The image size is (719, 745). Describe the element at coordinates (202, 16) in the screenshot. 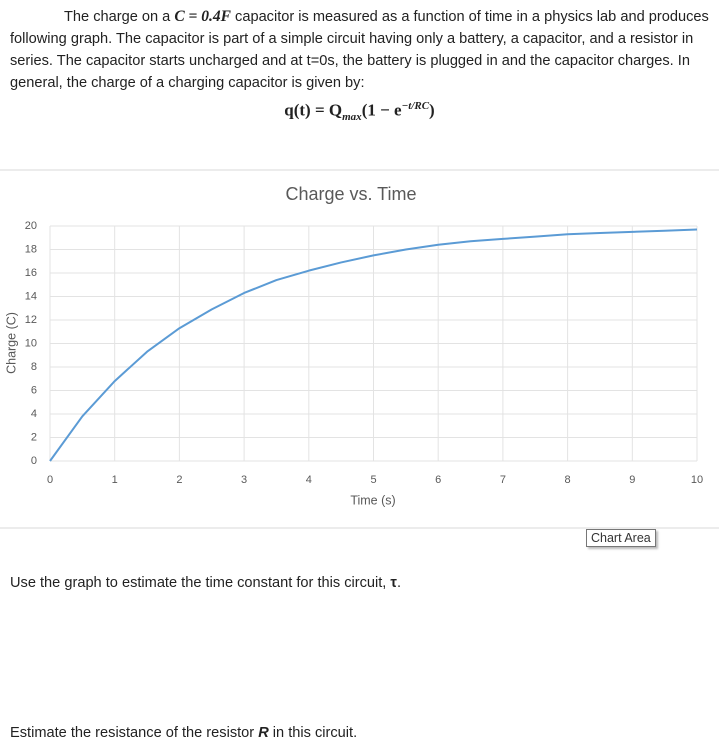

I see `math: C = 0.4F` at that location.